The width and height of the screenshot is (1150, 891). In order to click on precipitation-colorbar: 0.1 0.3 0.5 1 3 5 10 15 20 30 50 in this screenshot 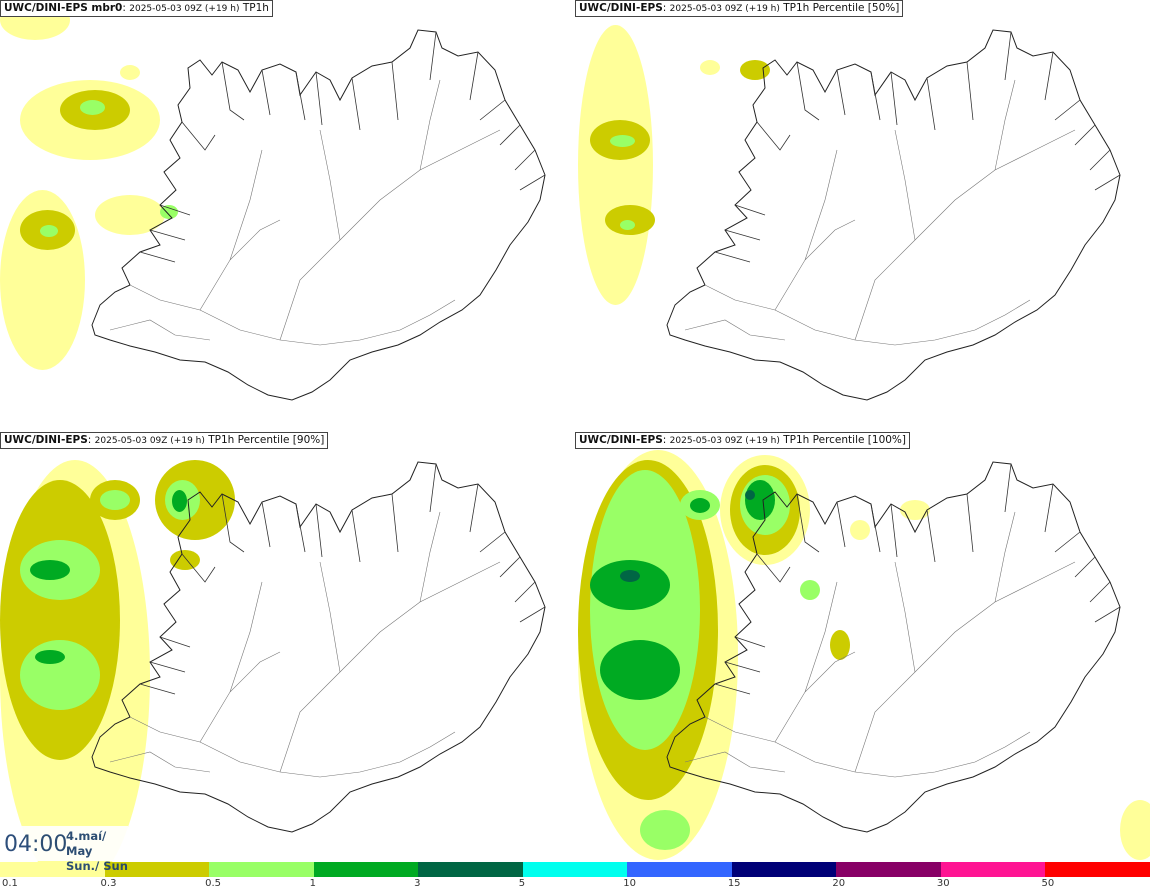, I will do `click(575, 876)`.